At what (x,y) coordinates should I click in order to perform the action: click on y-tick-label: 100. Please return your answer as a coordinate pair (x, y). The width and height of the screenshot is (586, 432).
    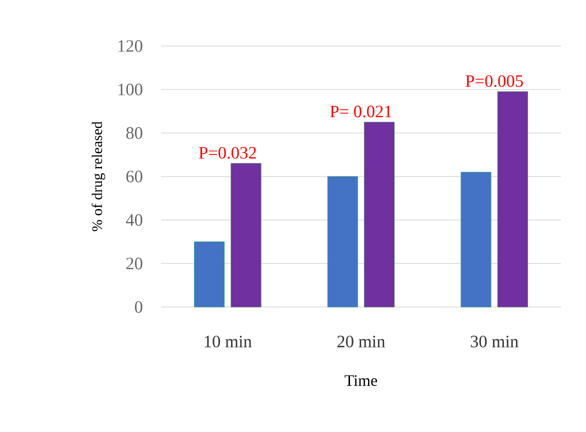
    Looking at the image, I should click on (130, 90).